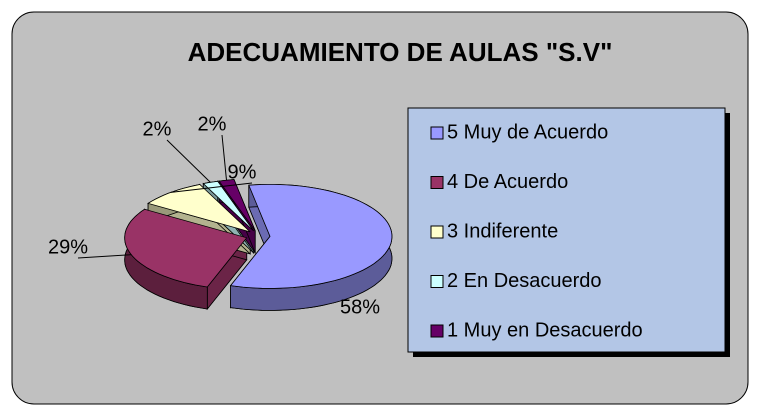 This screenshot has width=760, height=414. I want to click on data-label: 58%, so click(360, 307).